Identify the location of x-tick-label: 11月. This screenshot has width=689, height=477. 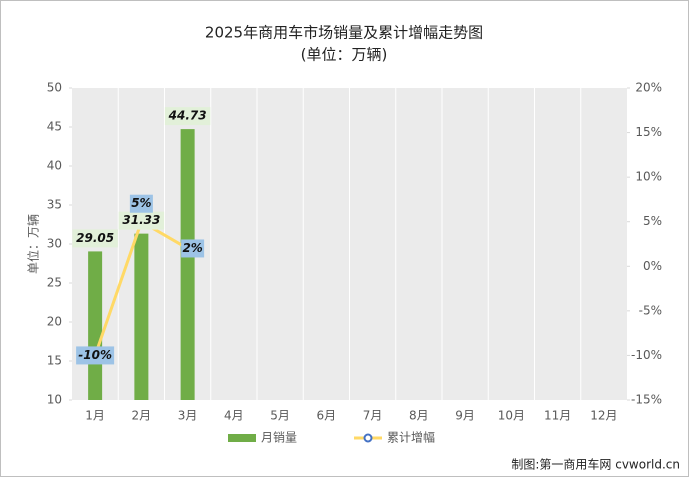
(557, 416).